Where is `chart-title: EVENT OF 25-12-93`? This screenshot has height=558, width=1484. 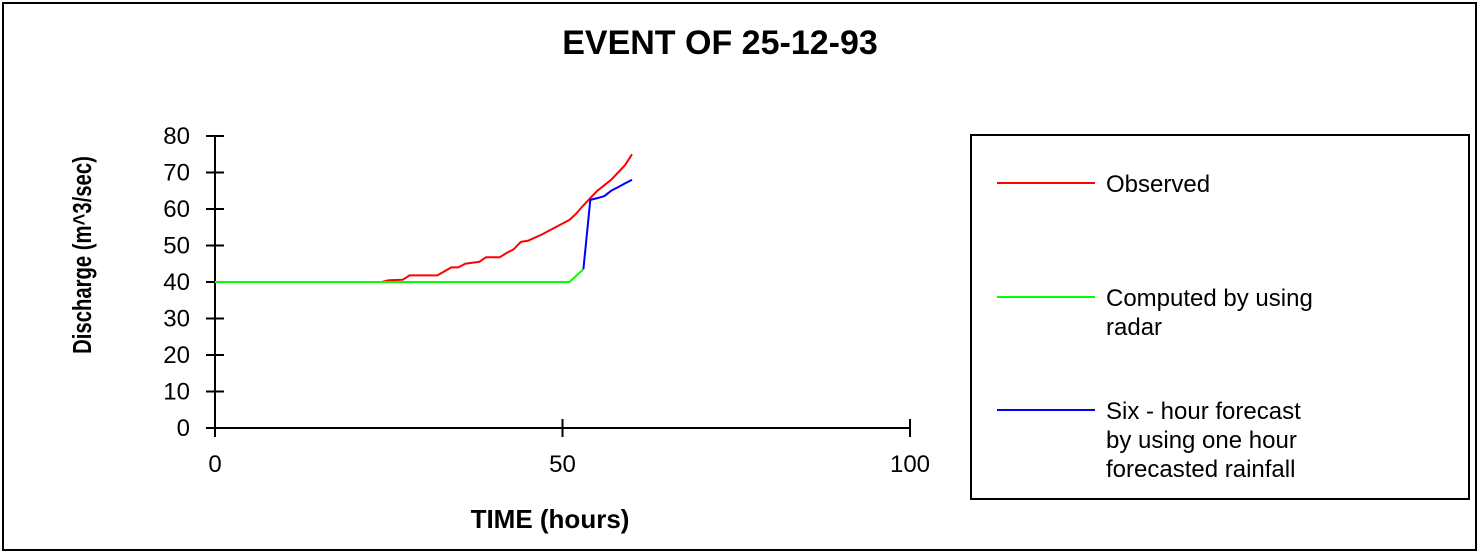 chart-title: EVENT OF 25-12-93 is located at coordinates (720, 43).